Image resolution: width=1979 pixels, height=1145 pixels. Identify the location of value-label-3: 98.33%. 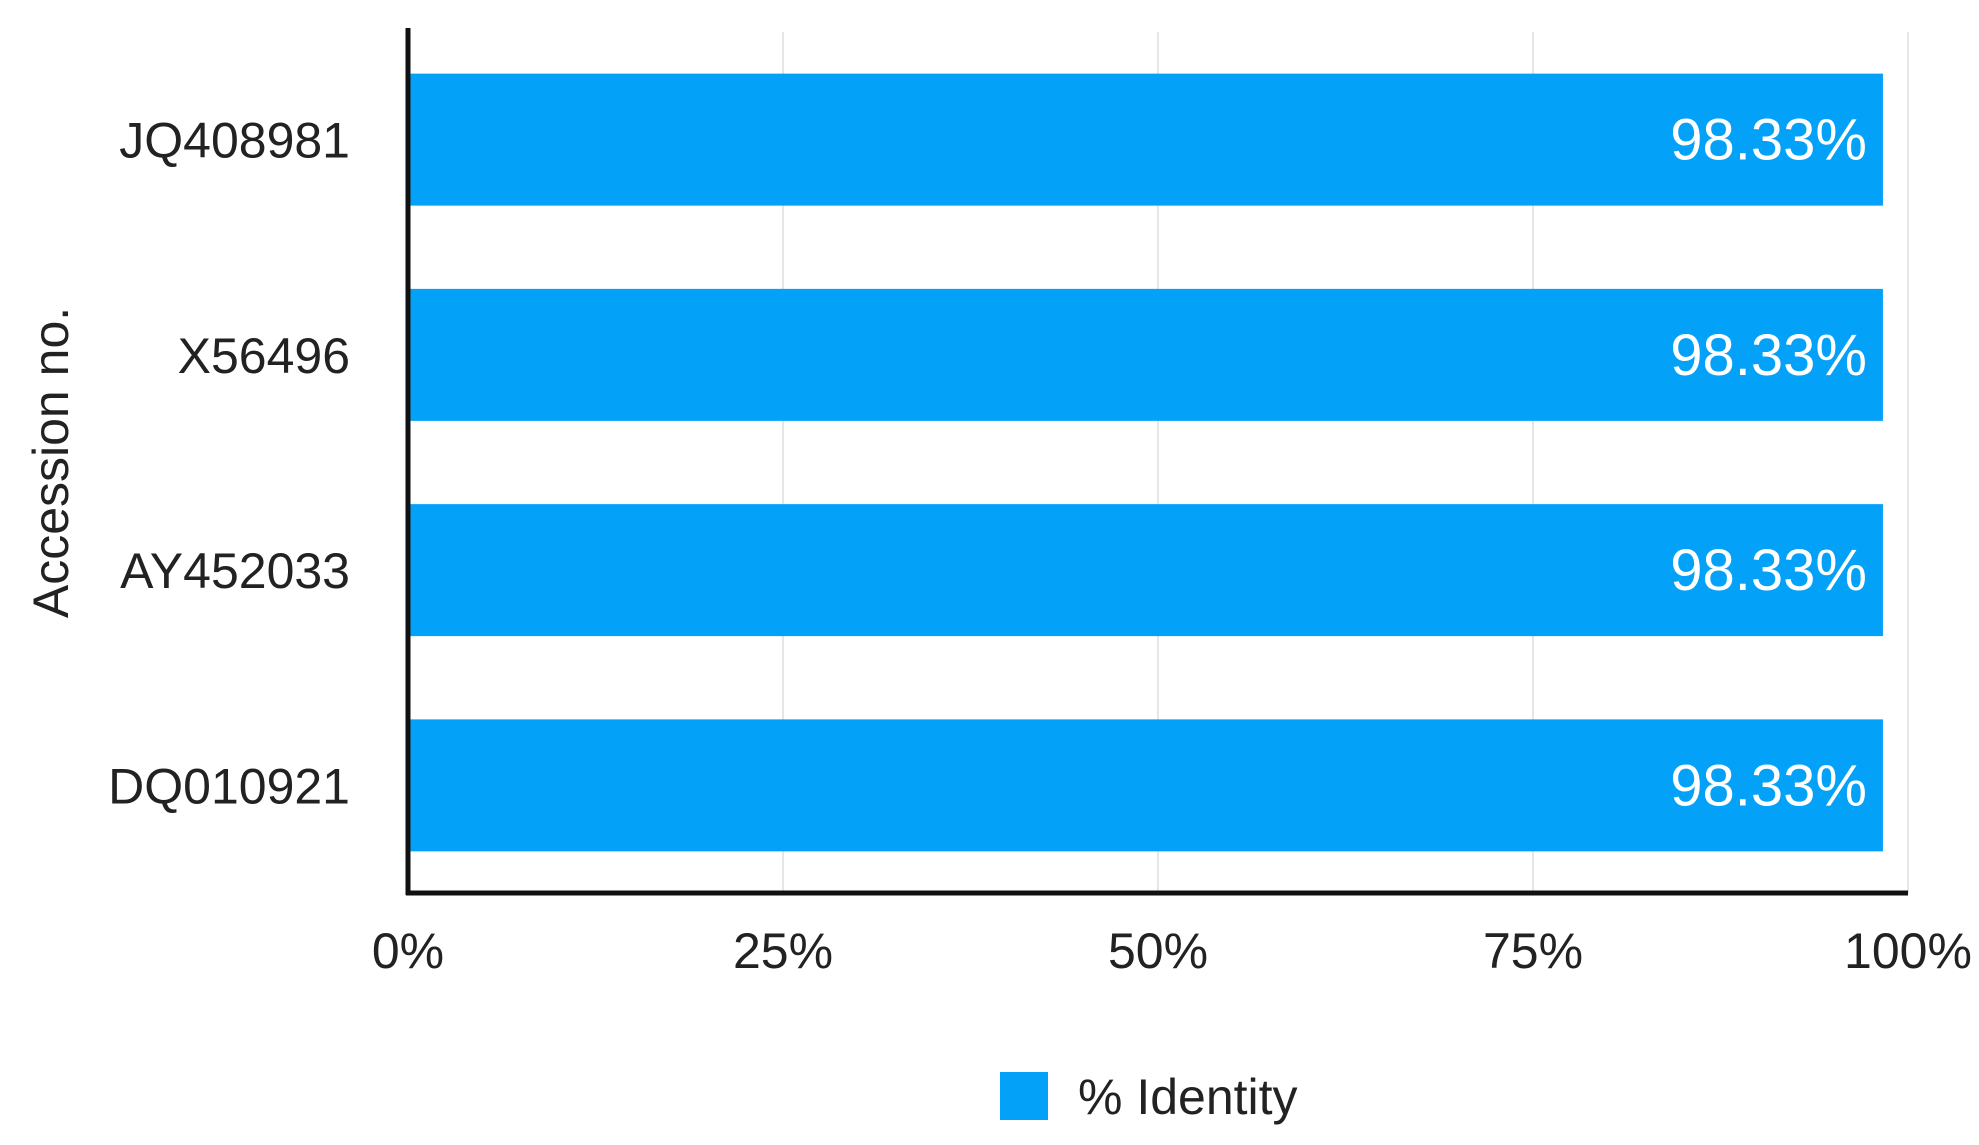
(1768, 570).